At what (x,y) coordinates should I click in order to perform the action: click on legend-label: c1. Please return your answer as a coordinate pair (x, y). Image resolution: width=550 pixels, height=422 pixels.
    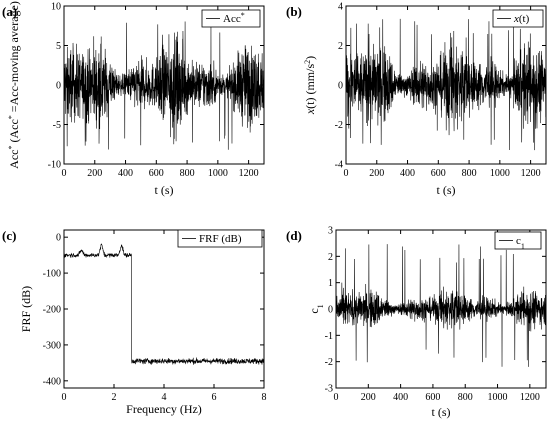
    Looking at the image, I should click on (520, 243).